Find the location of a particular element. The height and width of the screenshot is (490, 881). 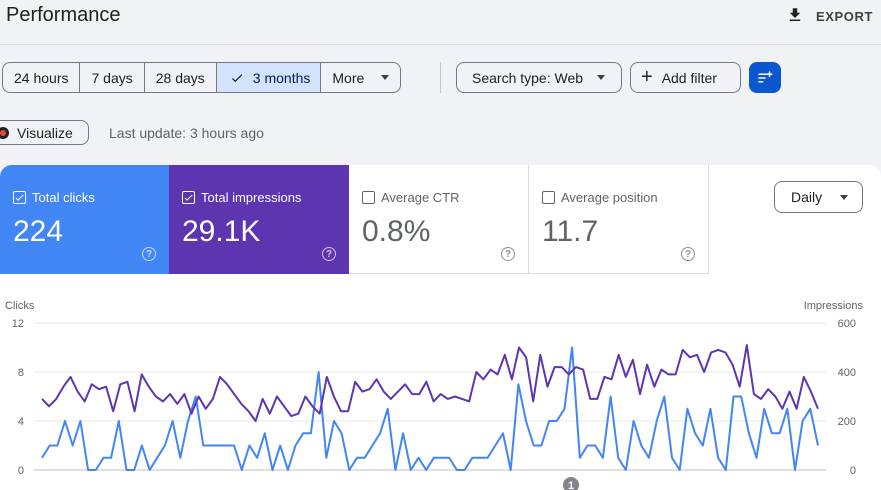

metric-total-clicks: Total clicks 224 ? is located at coordinates (84, 219).